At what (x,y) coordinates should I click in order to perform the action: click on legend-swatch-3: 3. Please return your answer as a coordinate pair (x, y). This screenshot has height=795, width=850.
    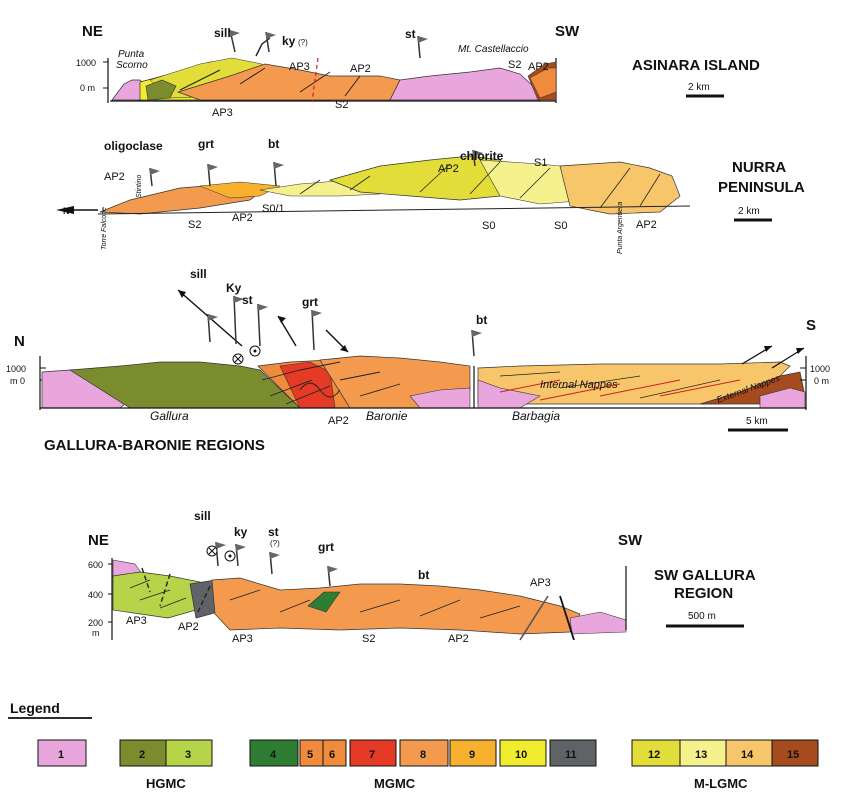
    Looking at the image, I should click on (189, 753).